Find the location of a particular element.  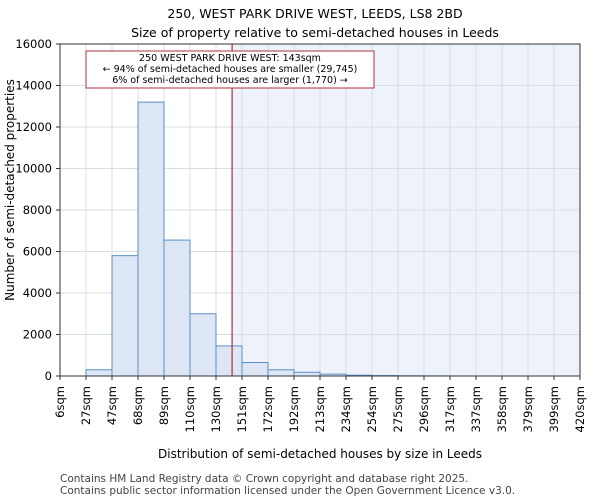

y-tick-label: 10000 is located at coordinates (33, 169).